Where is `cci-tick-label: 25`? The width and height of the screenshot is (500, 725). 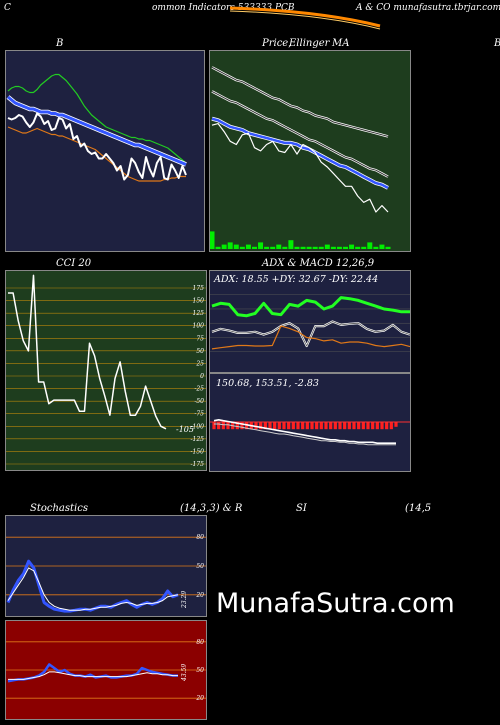
cci-tick-label: 25 is located at coordinates (199, 363).